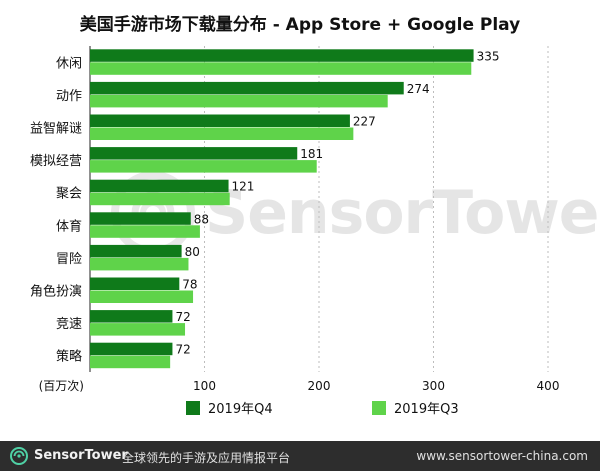 This screenshot has height=471, width=600. I want to click on data-label: 181, so click(311, 154).